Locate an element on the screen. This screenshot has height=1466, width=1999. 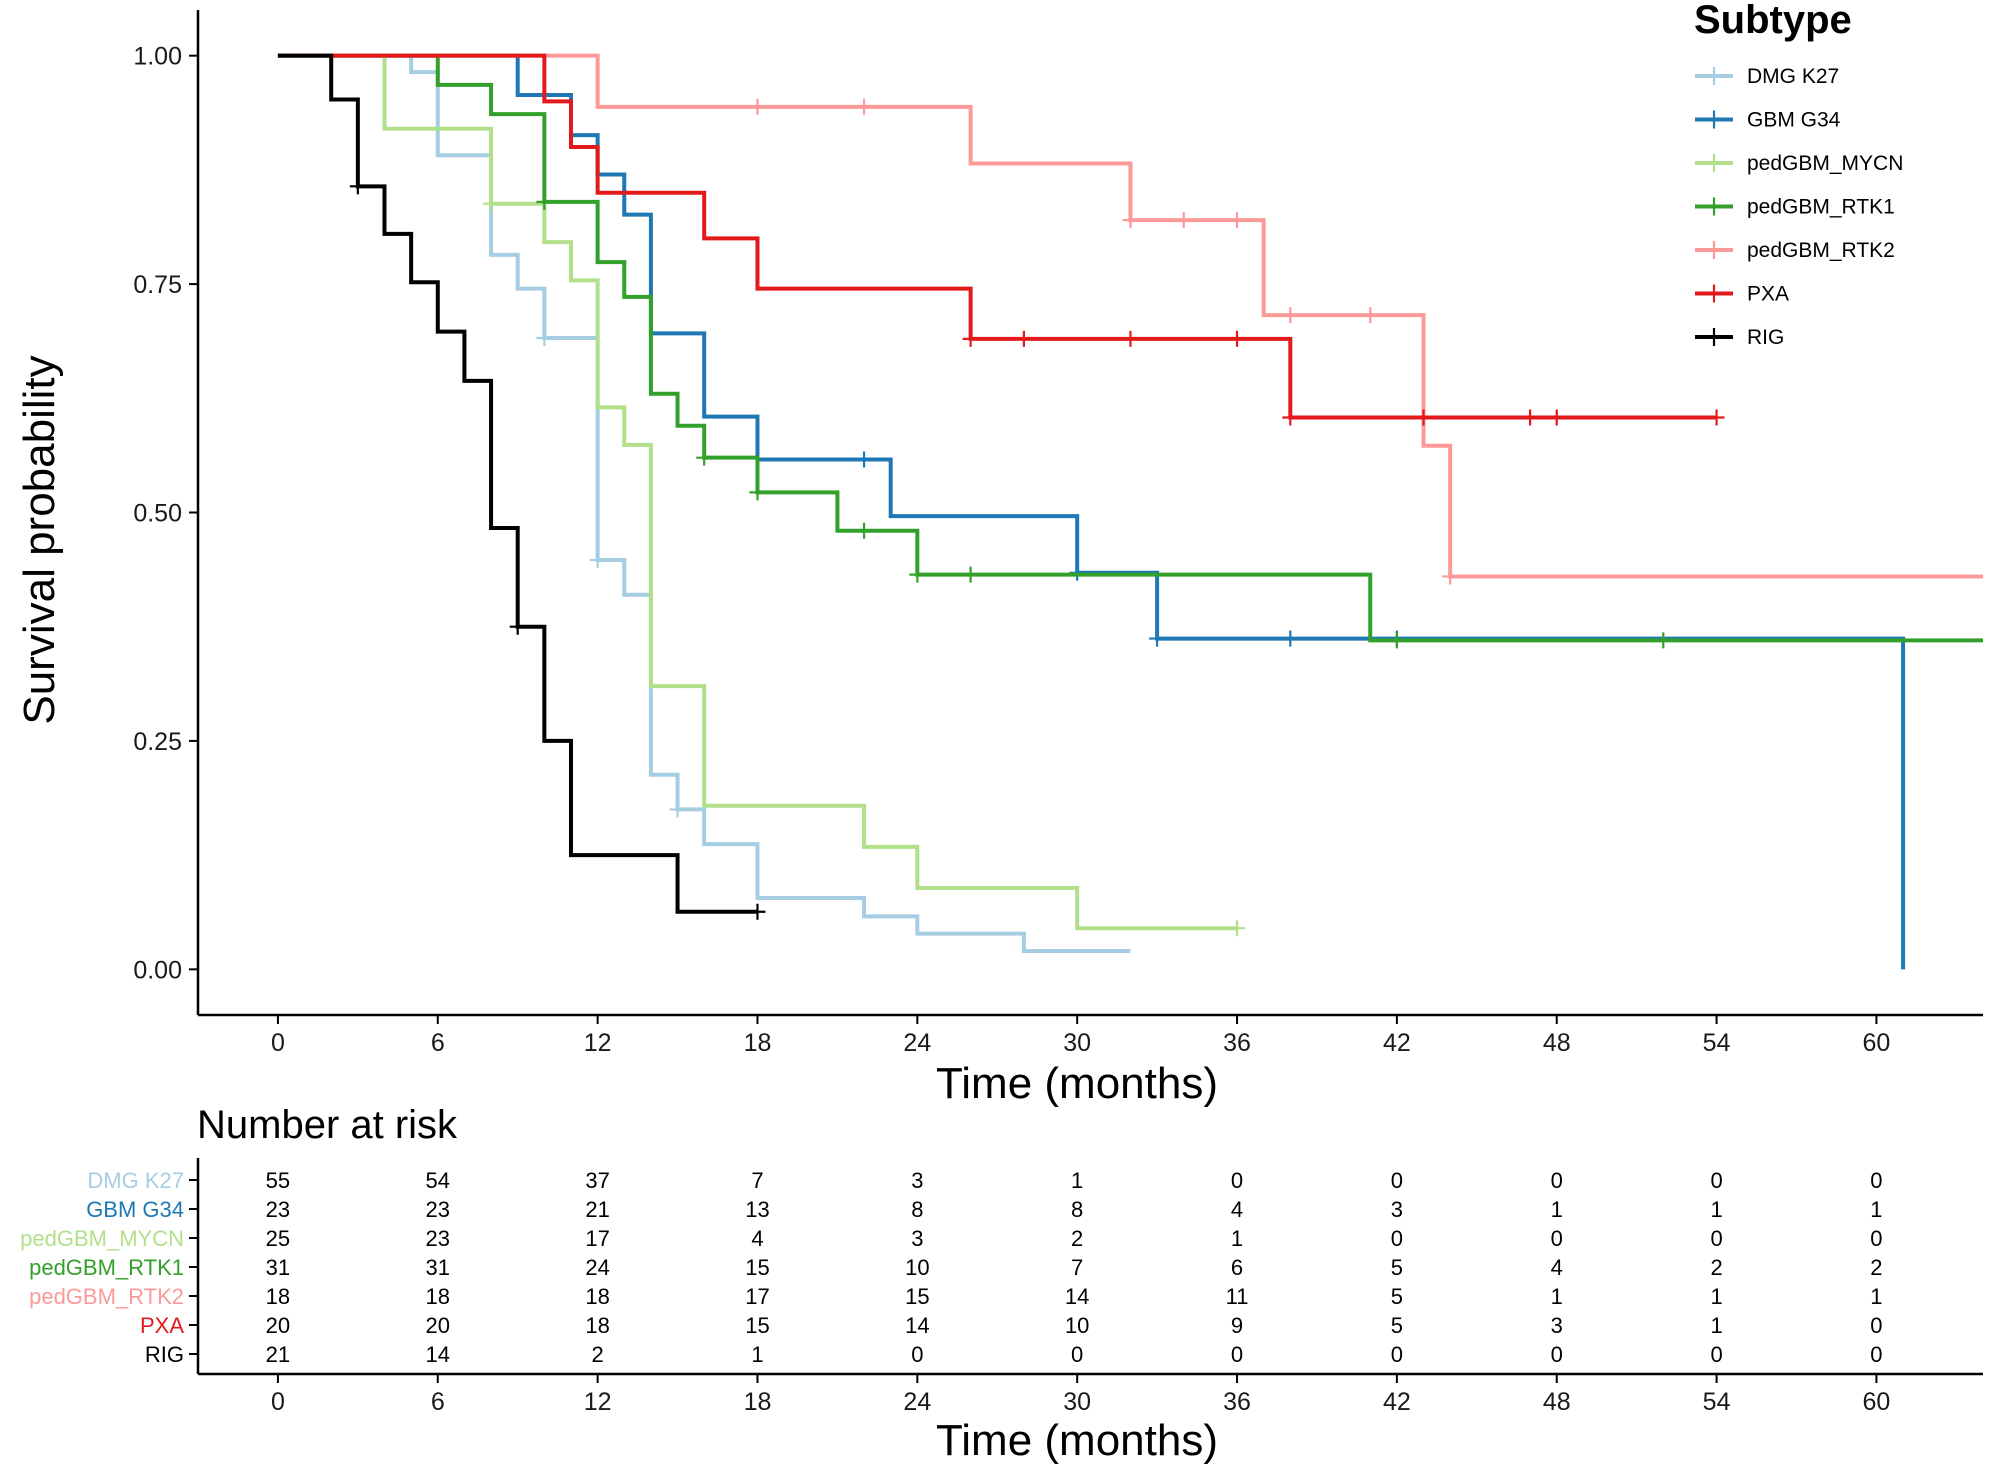
risk-count: 10 is located at coordinates (1077, 1325).